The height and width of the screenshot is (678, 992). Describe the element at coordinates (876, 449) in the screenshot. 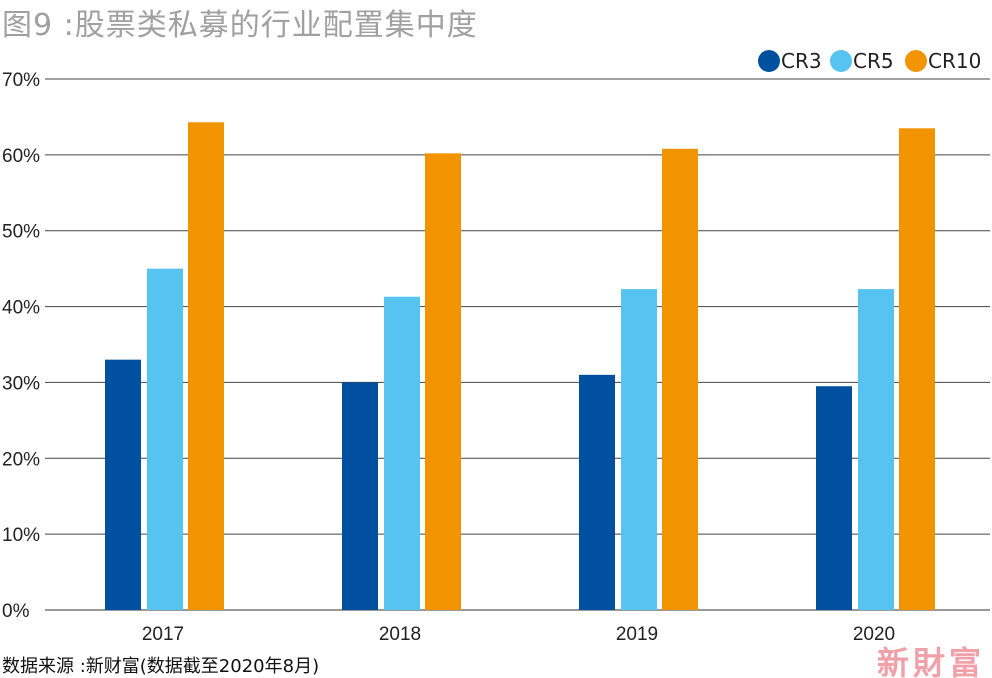

I see `bar-cr5-2020` at that location.